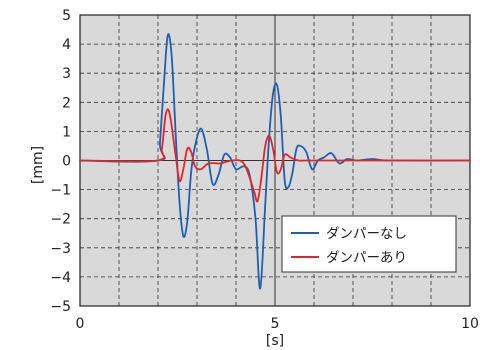  I want to click on y-tick-label: 0, so click(66, 162).